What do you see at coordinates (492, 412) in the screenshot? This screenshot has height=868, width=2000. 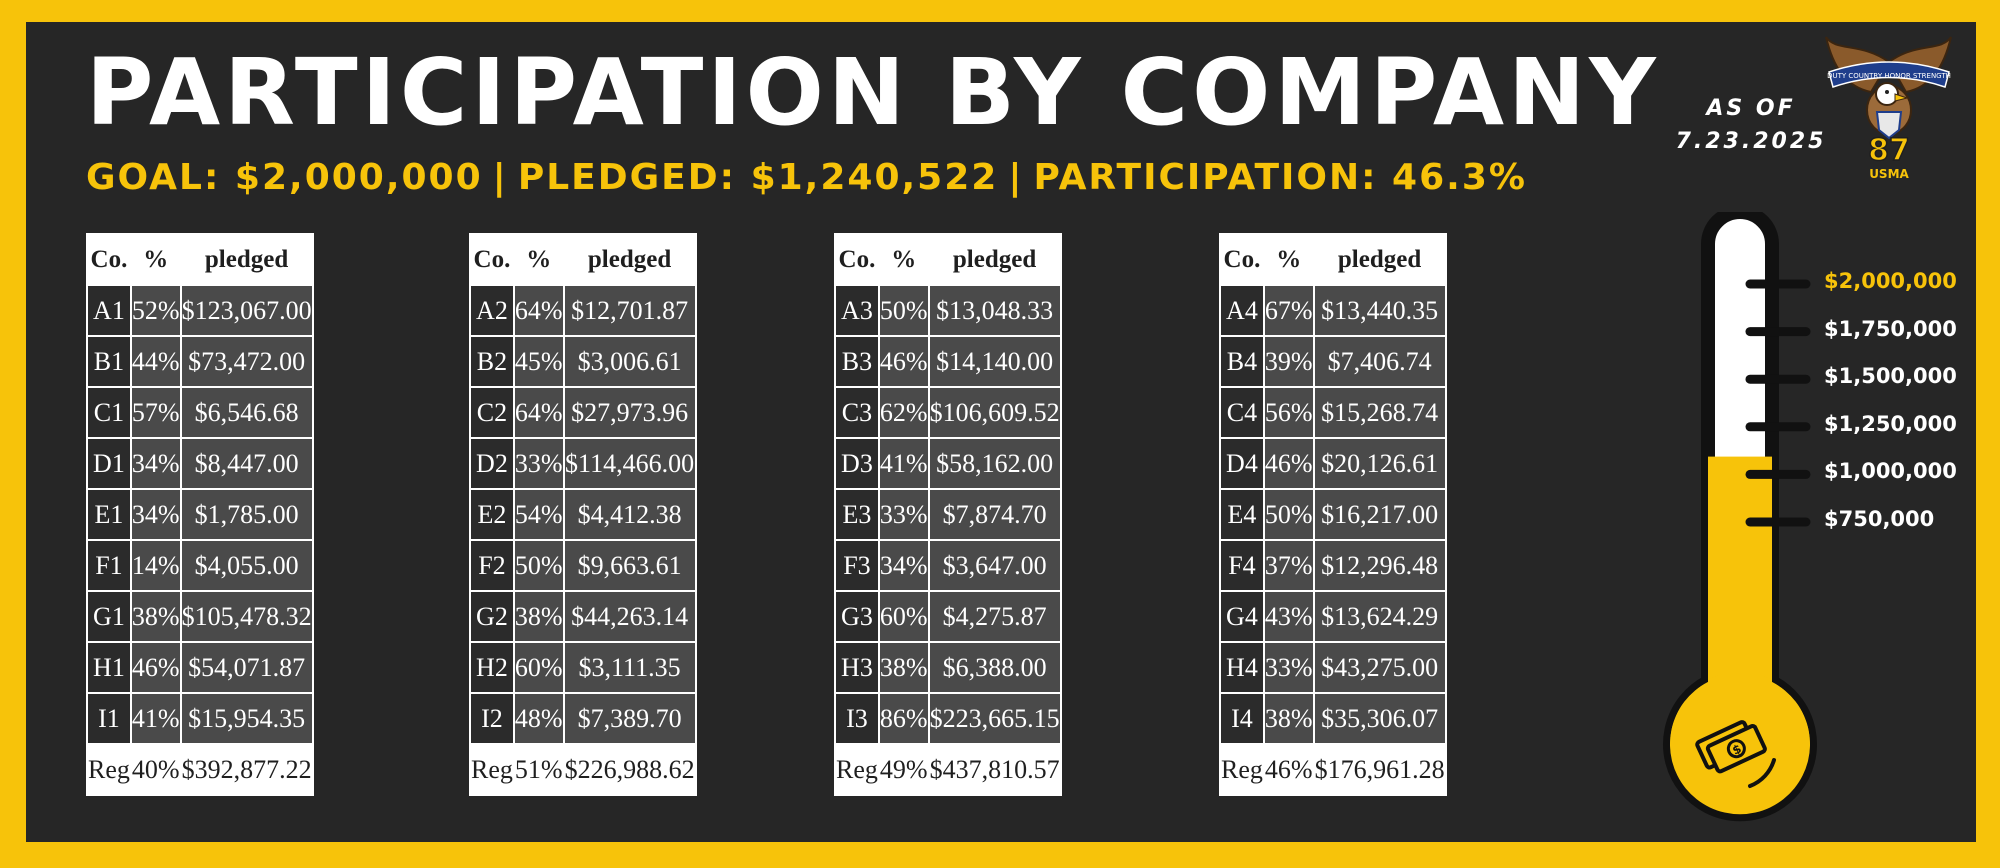 I see `company-cell: C2` at bounding box center [492, 412].